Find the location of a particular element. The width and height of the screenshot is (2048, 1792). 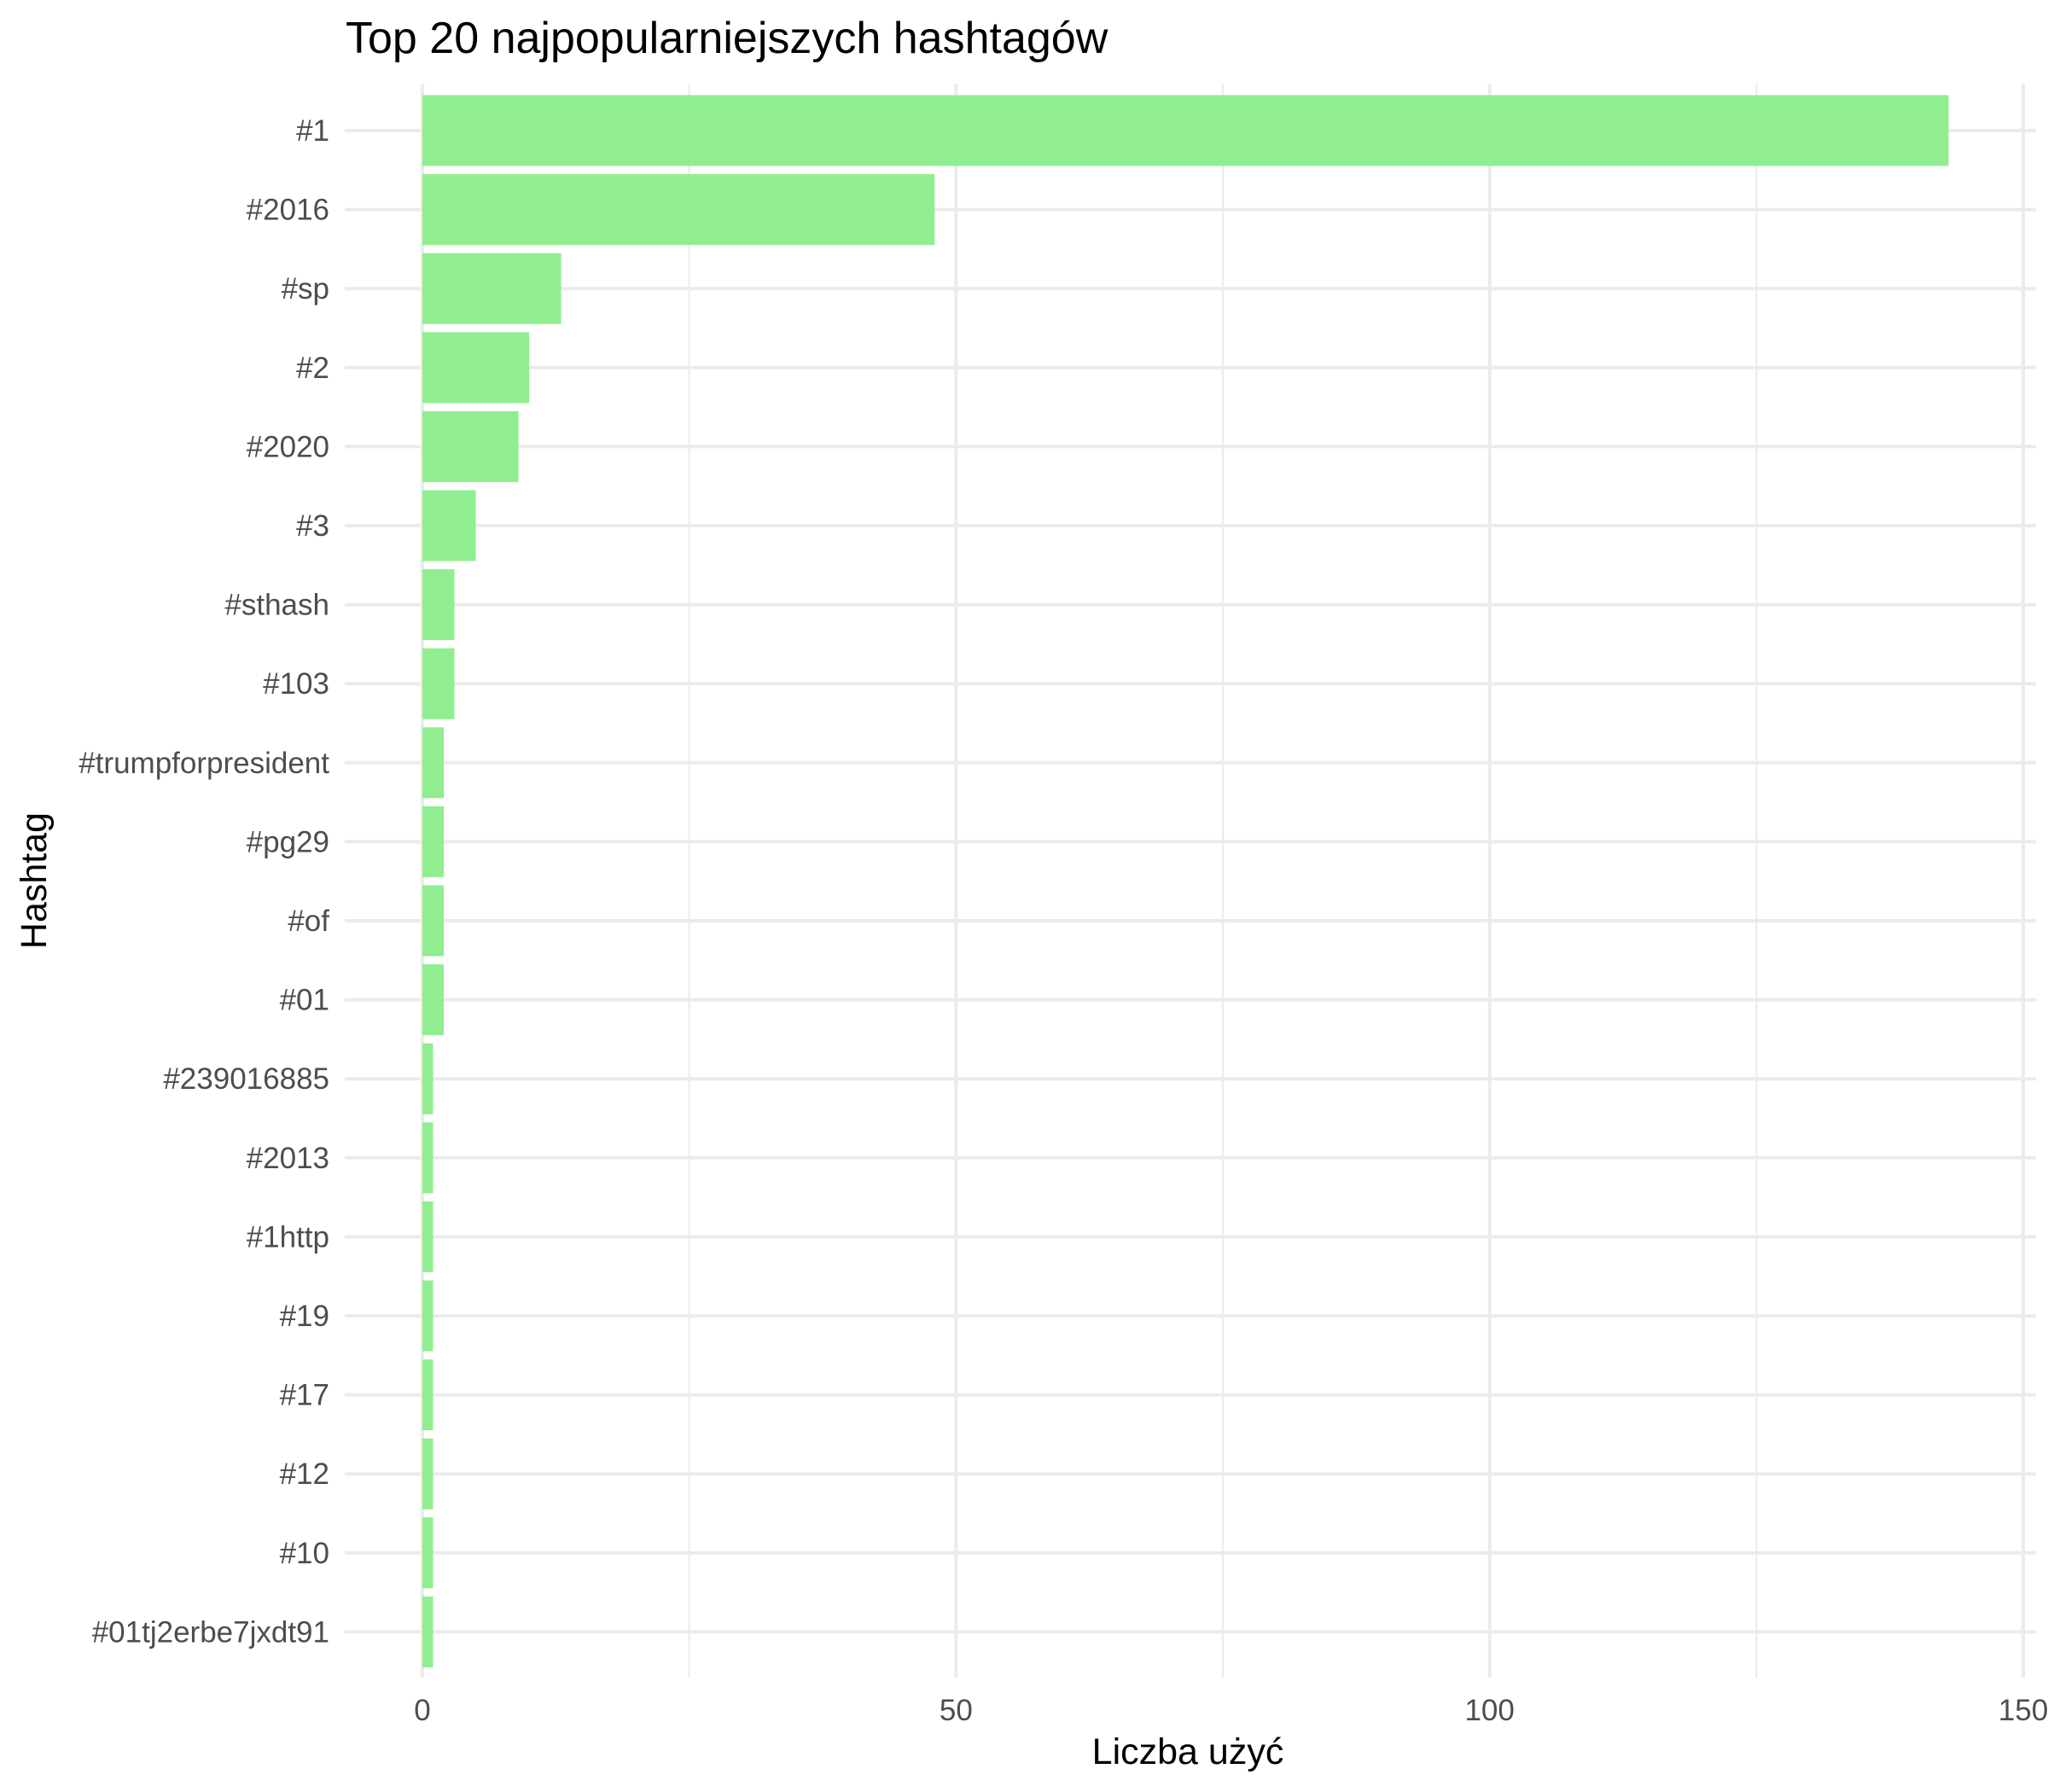

y-tick-label: #10 is located at coordinates (304, 1553).